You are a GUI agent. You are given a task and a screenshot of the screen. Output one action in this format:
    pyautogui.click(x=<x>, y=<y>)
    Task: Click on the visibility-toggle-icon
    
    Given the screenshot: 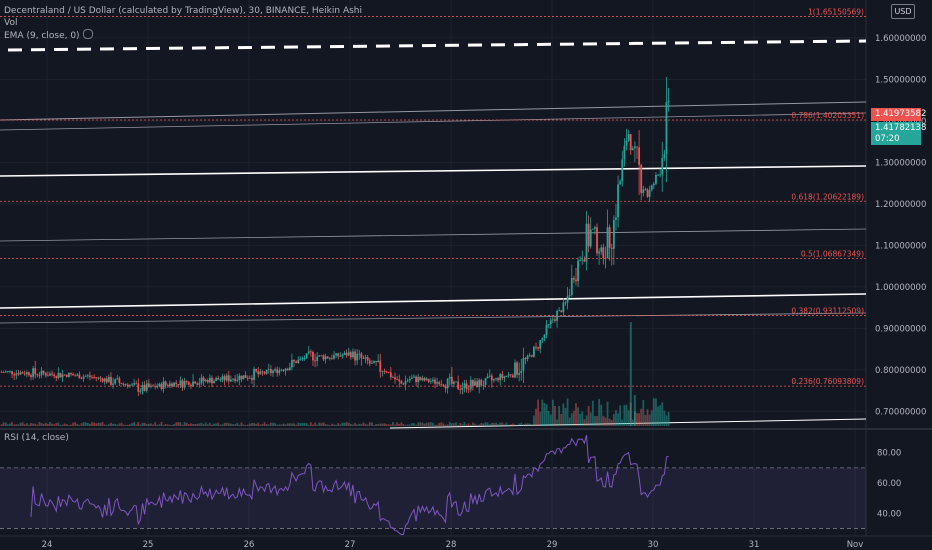 What is the action you would take?
    pyautogui.click(x=87, y=34)
    